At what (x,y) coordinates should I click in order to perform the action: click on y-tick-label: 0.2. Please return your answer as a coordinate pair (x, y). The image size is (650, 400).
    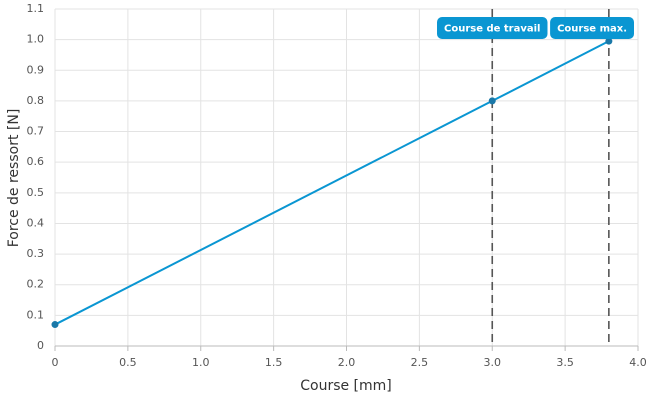
    Looking at the image, I should click on (36, 284).